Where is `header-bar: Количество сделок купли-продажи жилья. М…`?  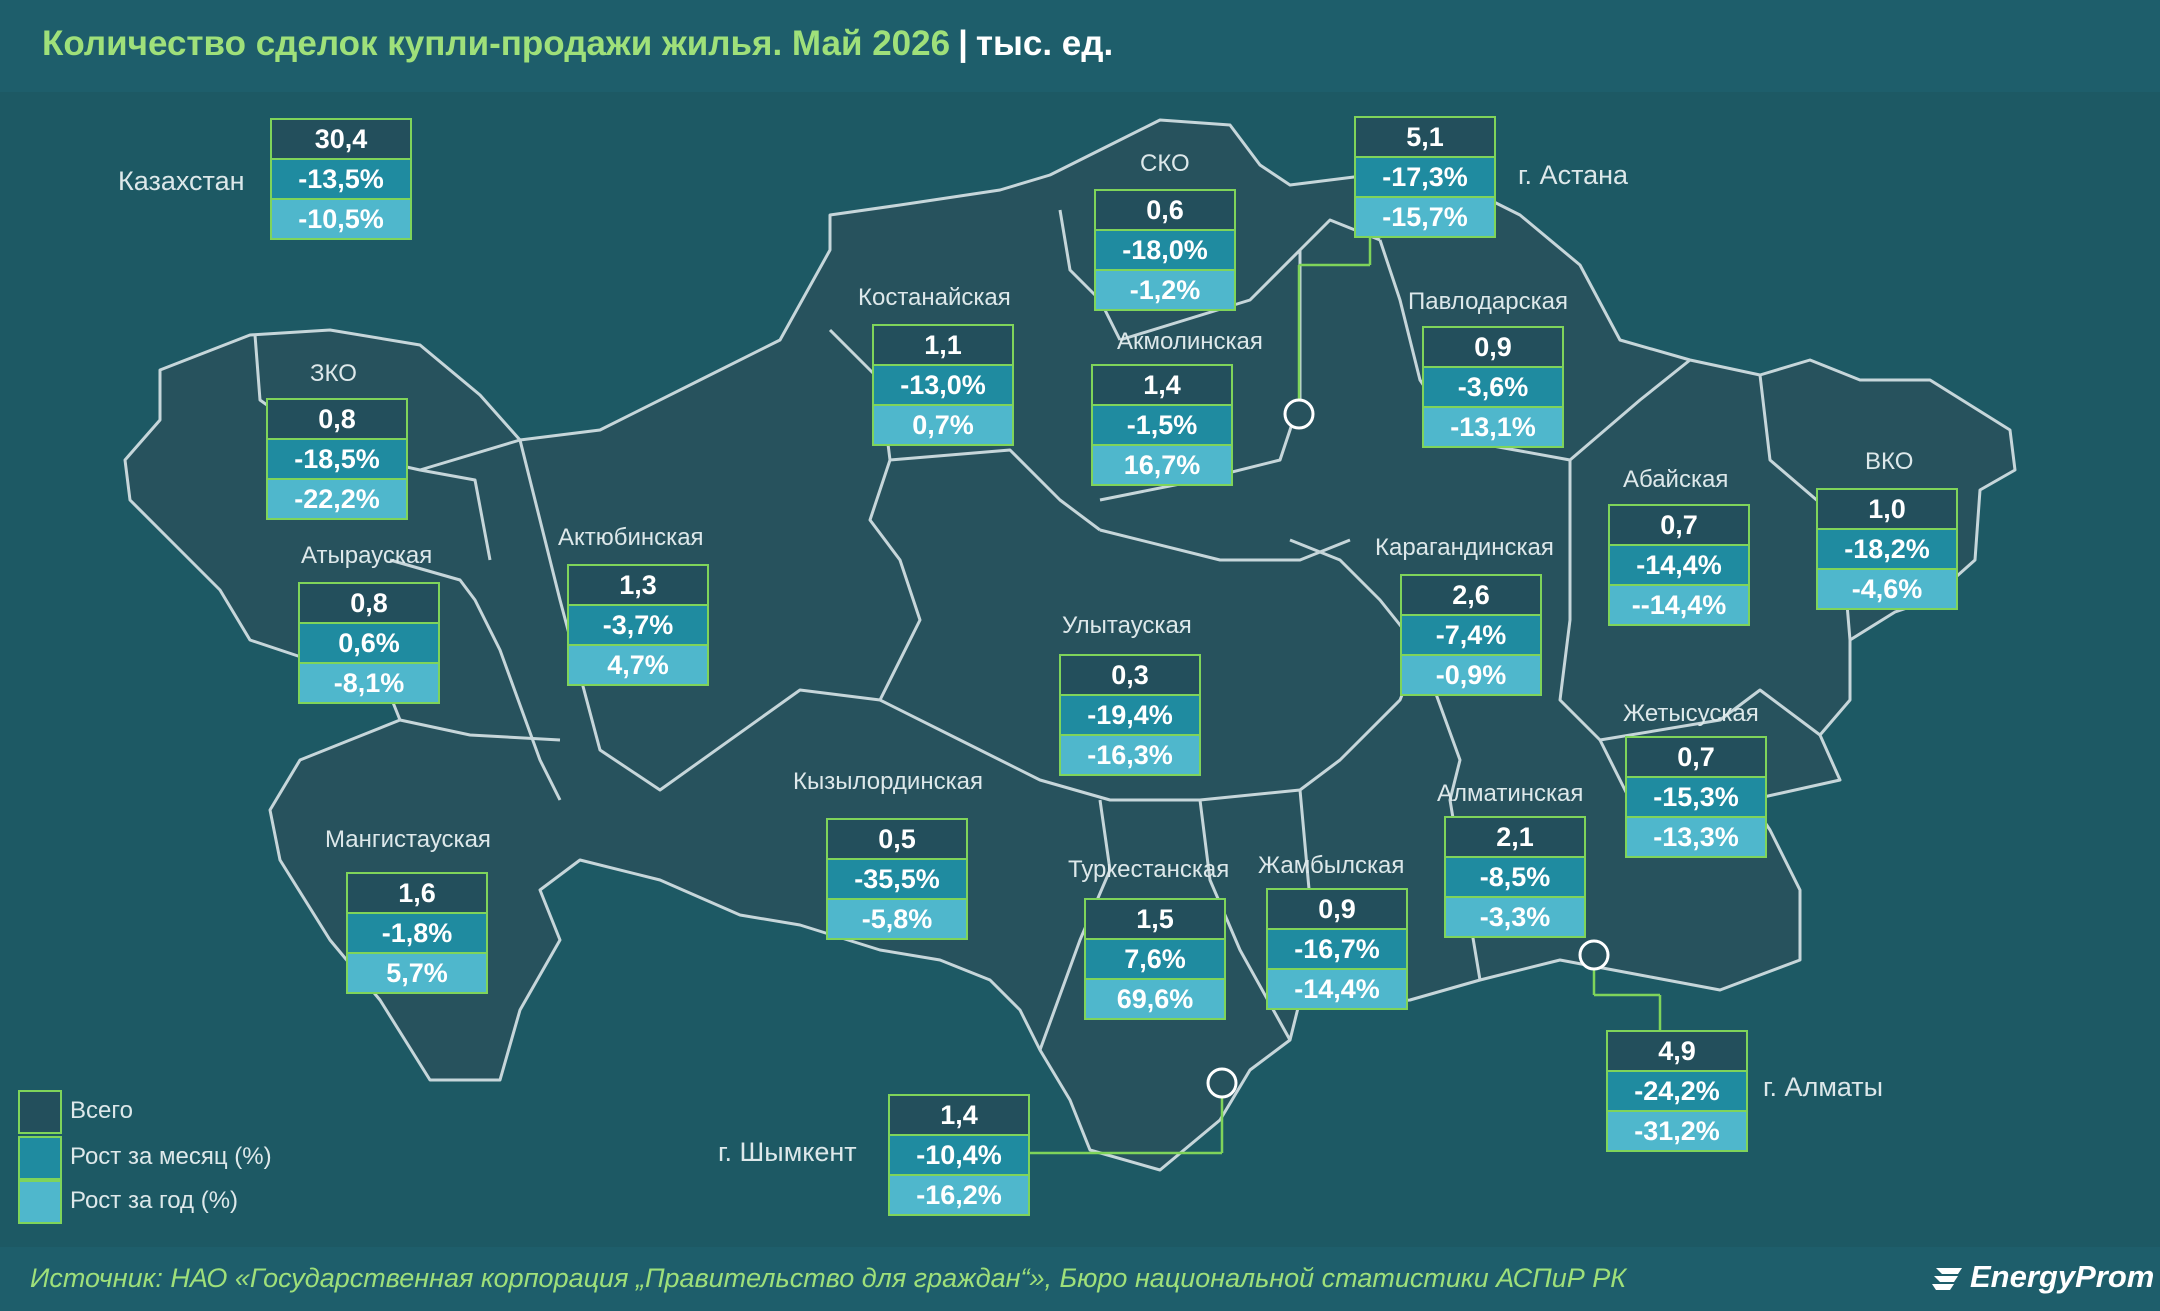 header-bar: Количество сделок купли-продажи жилья. М… is located at coordinates (1080, 47).